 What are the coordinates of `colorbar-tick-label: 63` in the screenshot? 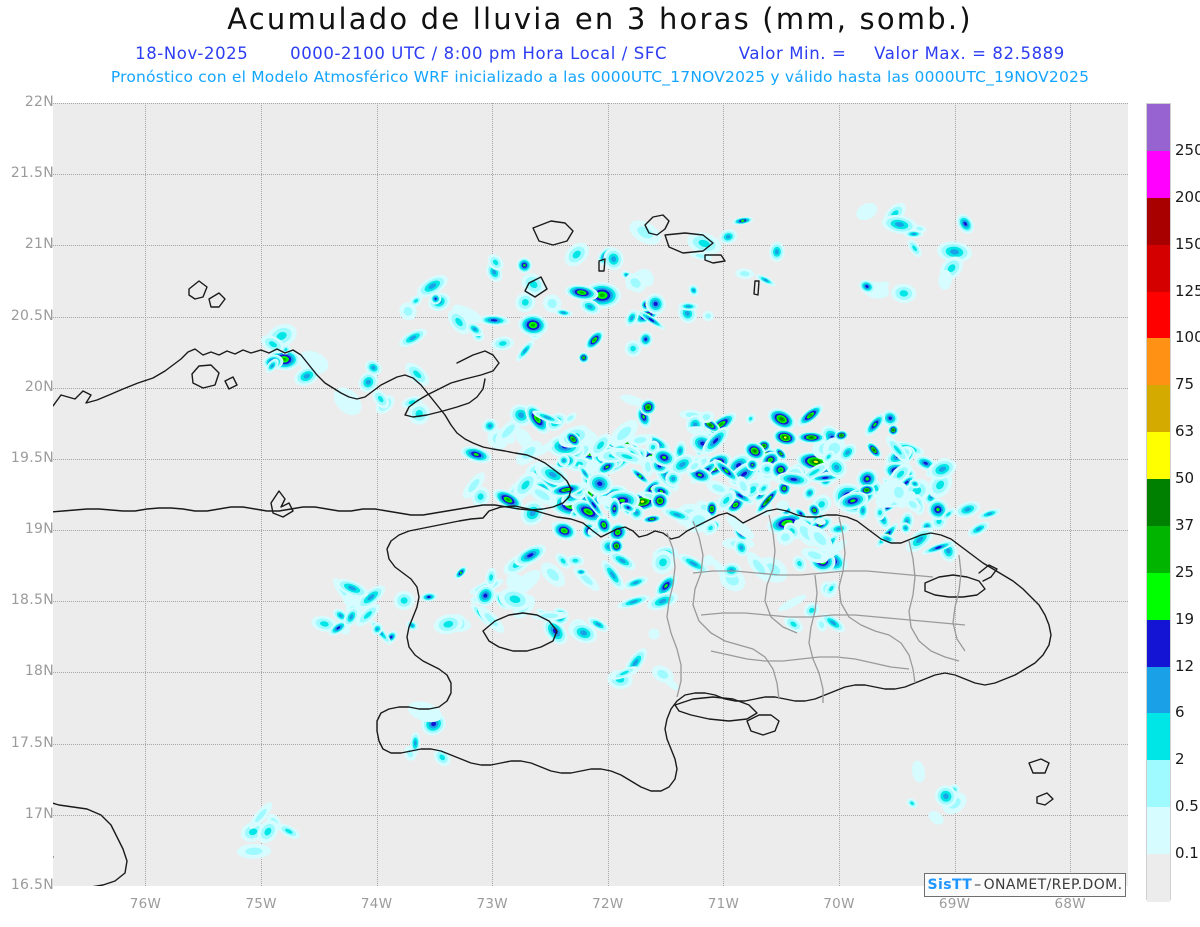 It's located at (1185, 431).